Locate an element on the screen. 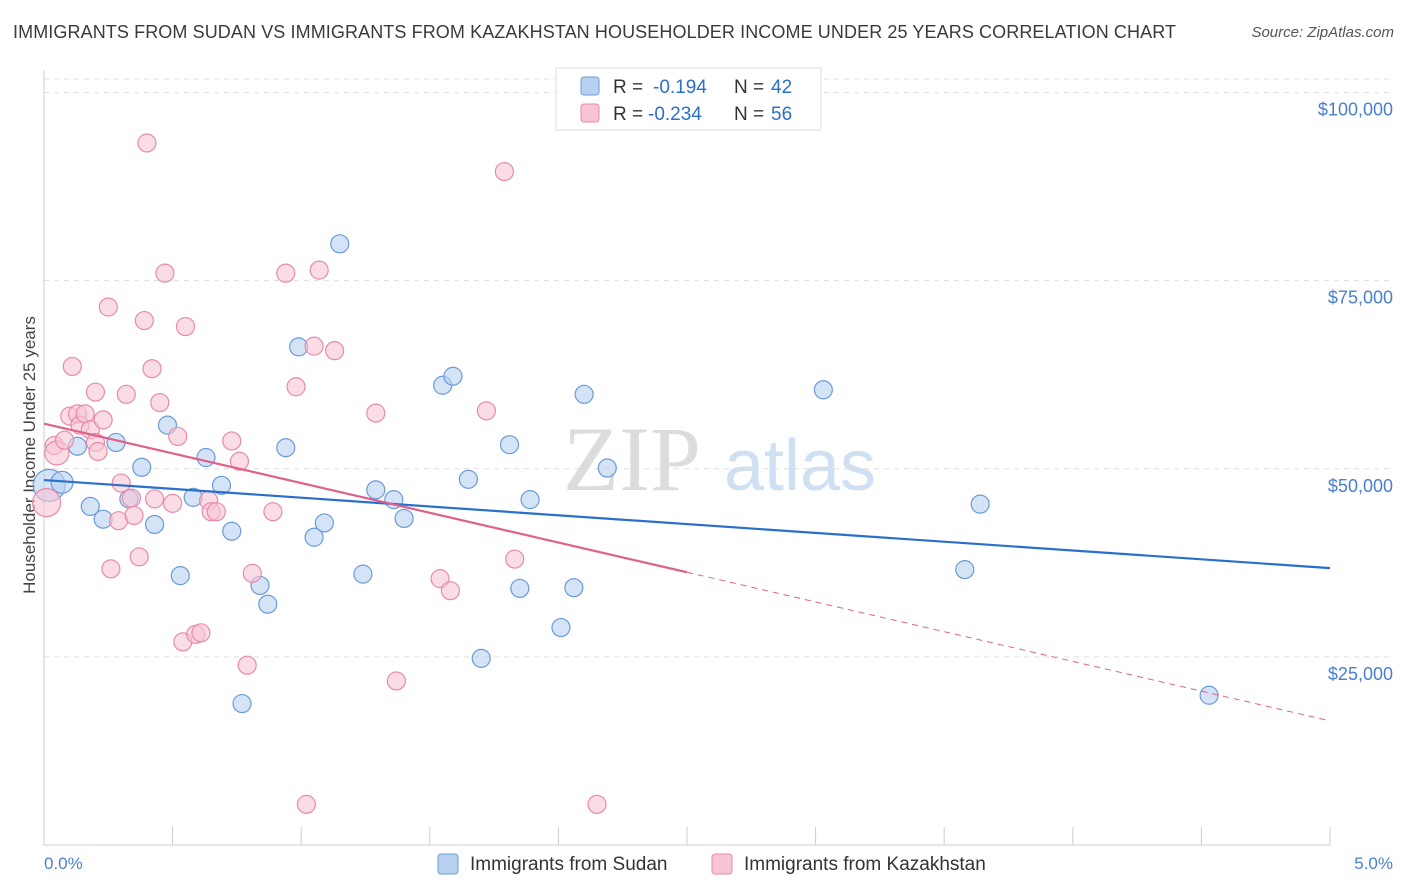  y-tick-label: $100,000 is located at coordinates (1355, 110).